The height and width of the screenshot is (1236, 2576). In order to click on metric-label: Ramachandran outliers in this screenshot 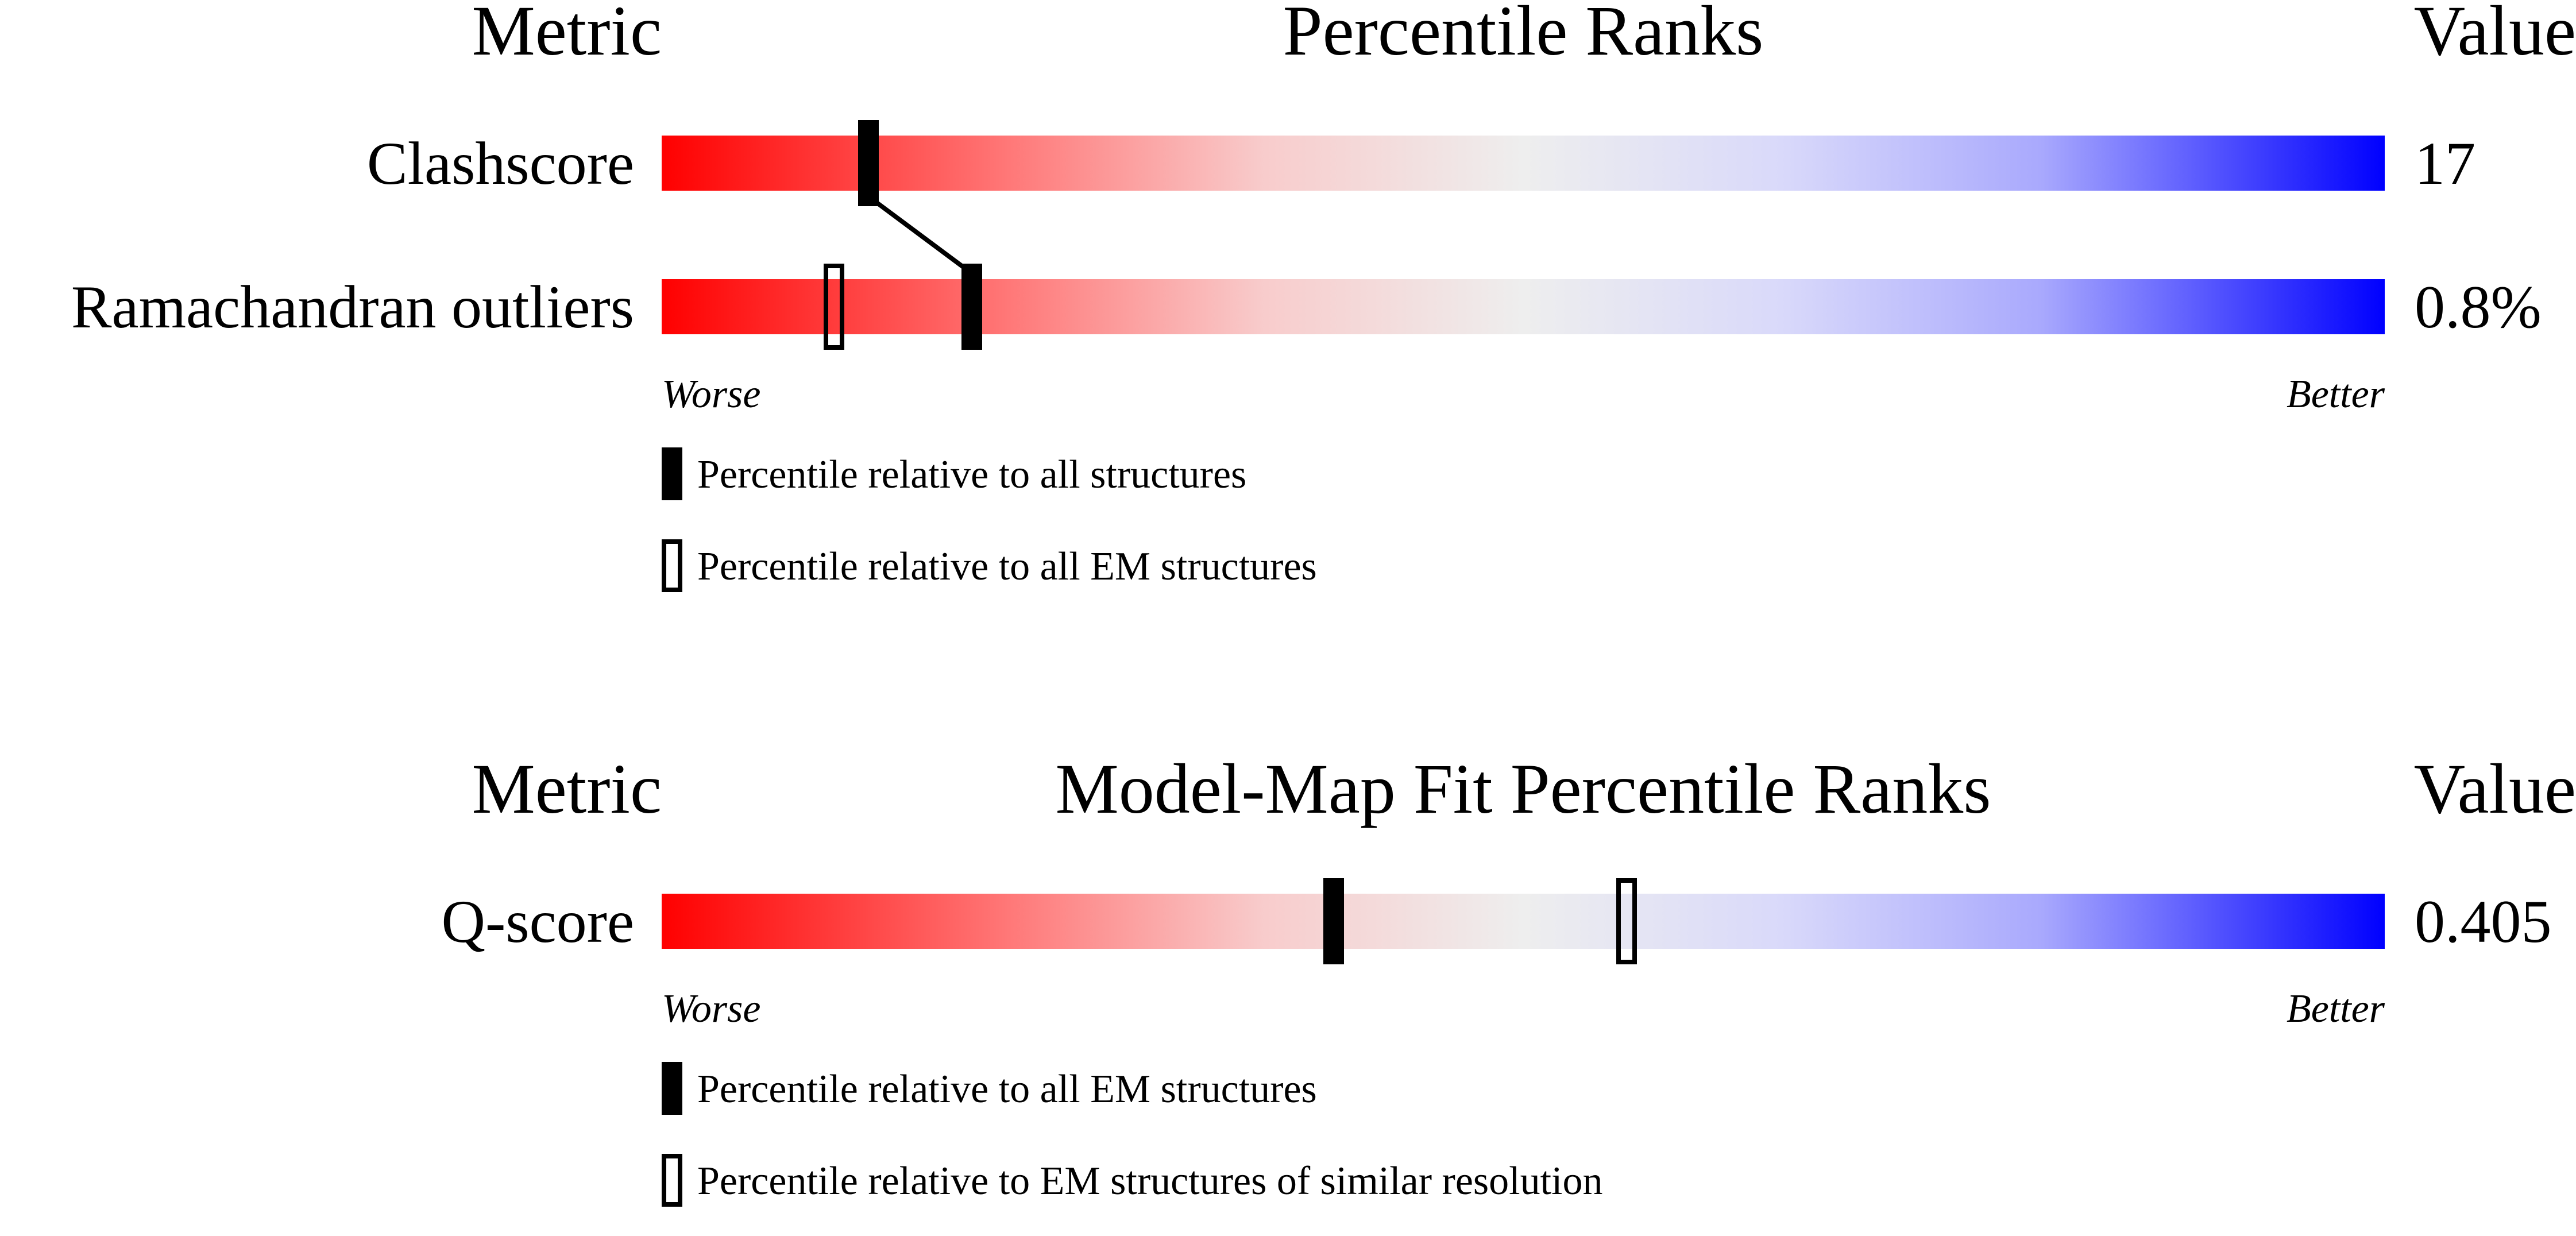, I will do `click(352, 307)`.